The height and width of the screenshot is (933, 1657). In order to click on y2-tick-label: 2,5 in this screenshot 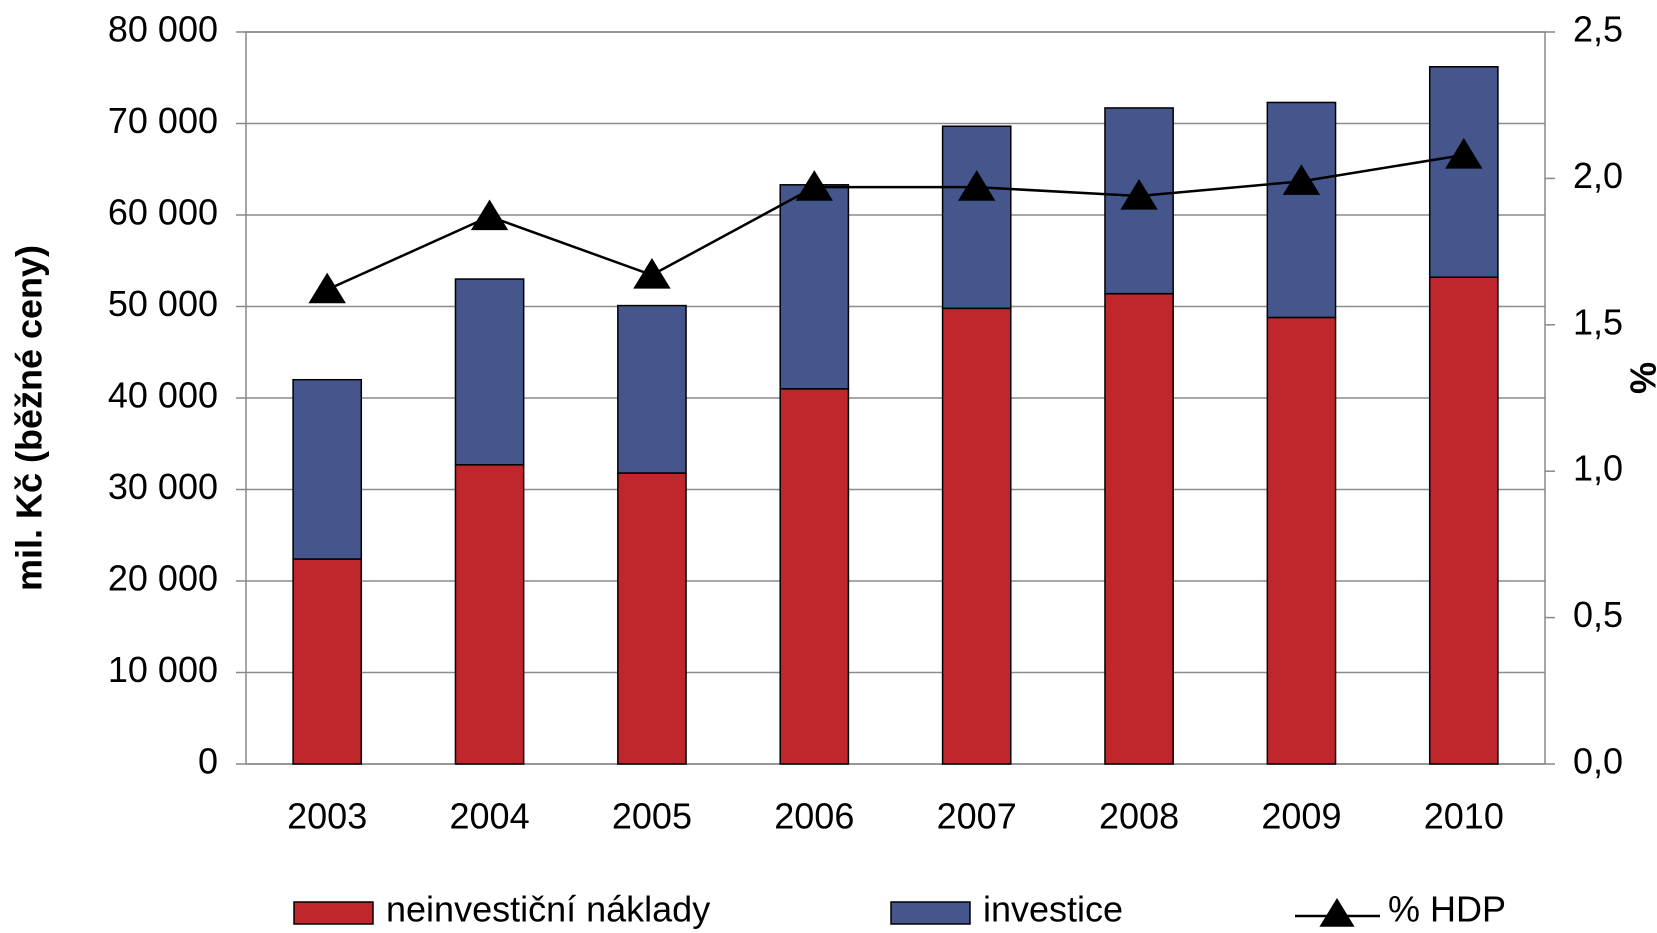, I will do `click(1598, 29)`.